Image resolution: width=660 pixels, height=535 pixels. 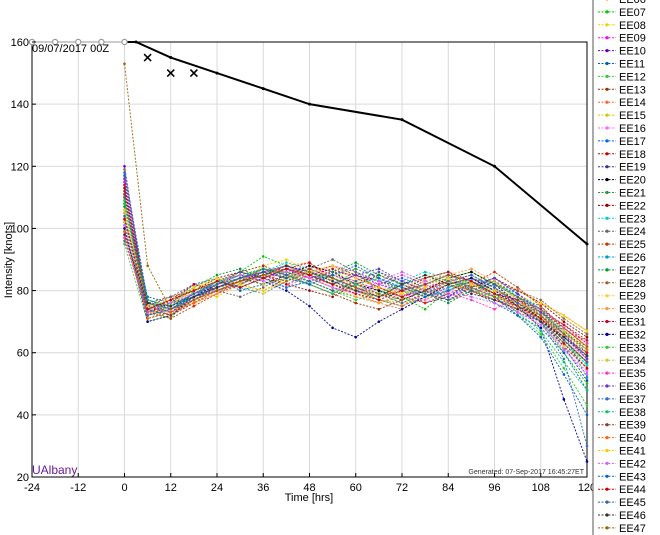 I want to click on legend-item-ee06: EE06, so click(x=625, y=3).